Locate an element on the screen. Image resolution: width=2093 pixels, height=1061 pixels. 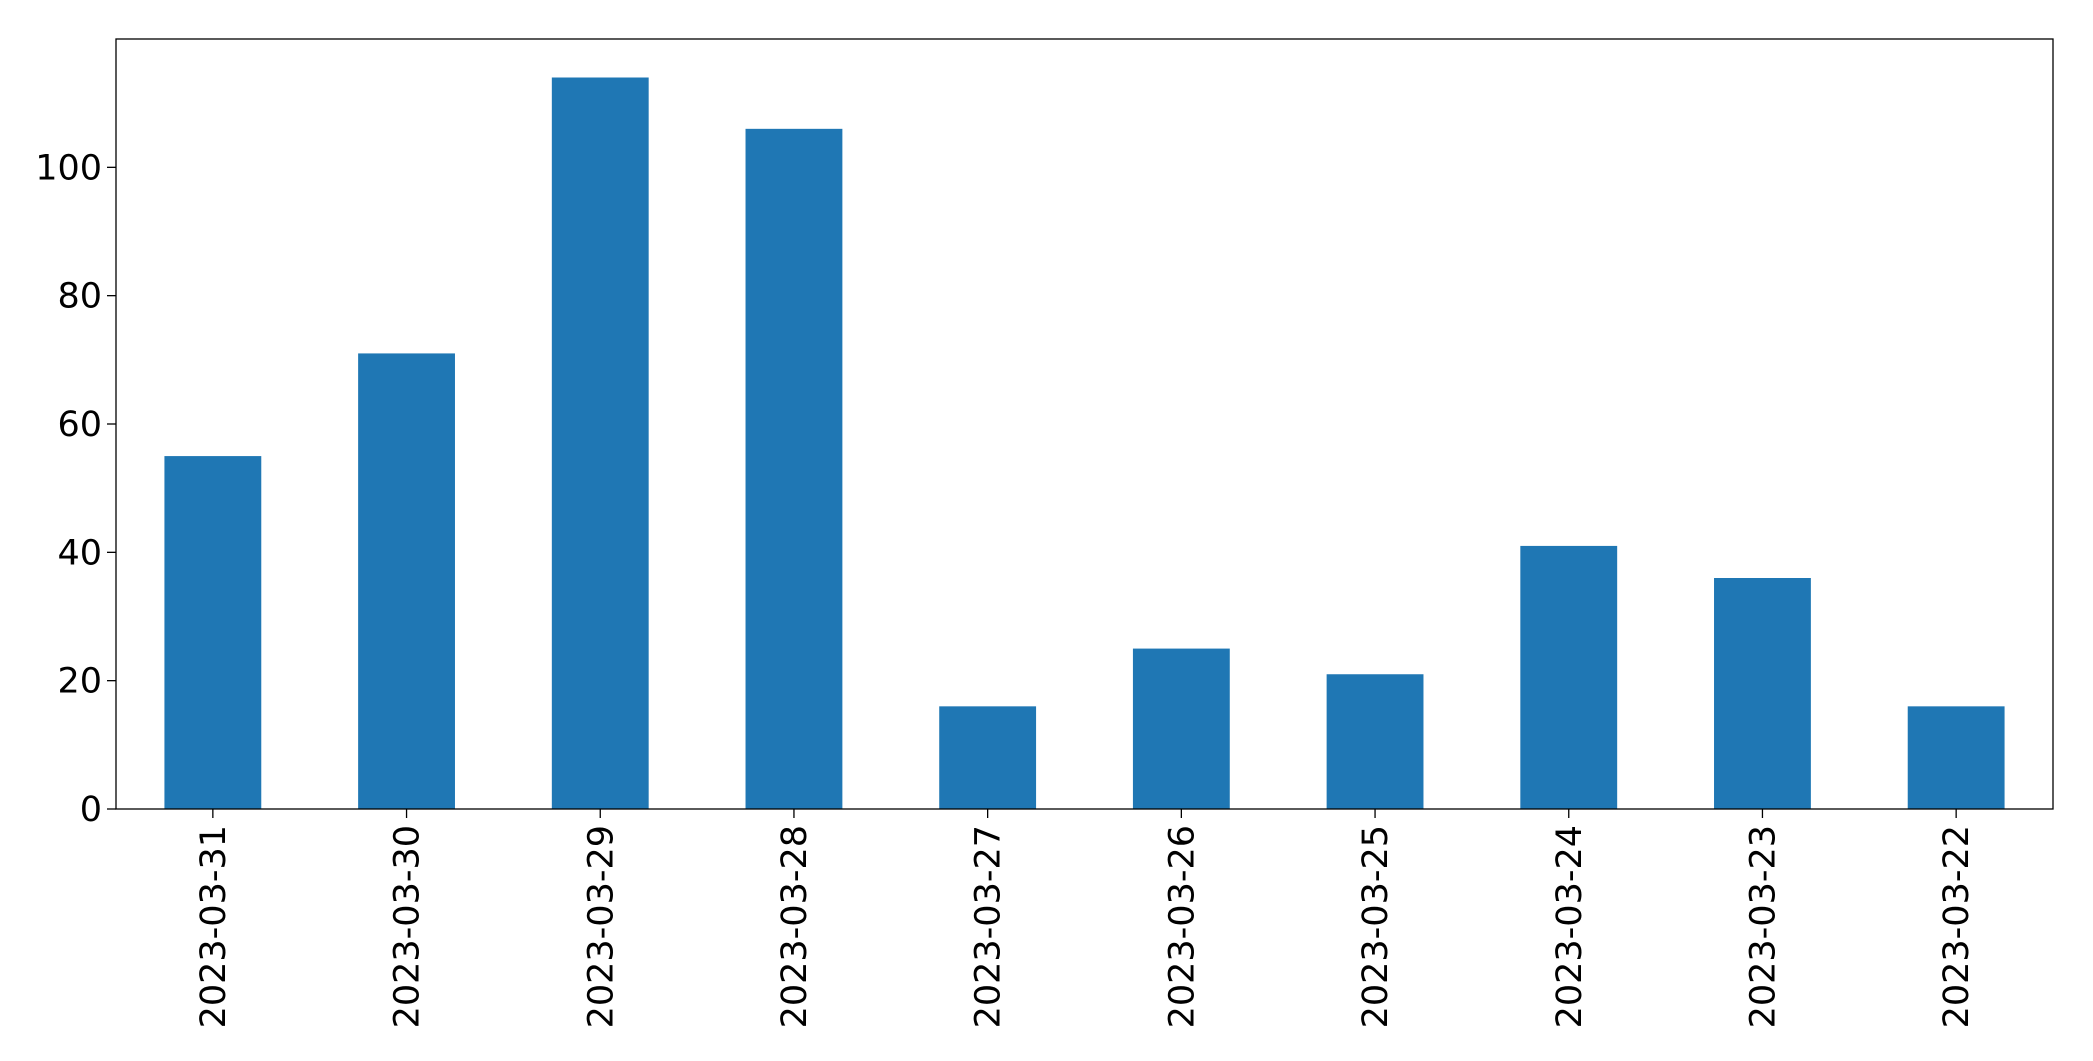
x-tick-label: 2023-03-26 is located at coordinates (1182, 926).